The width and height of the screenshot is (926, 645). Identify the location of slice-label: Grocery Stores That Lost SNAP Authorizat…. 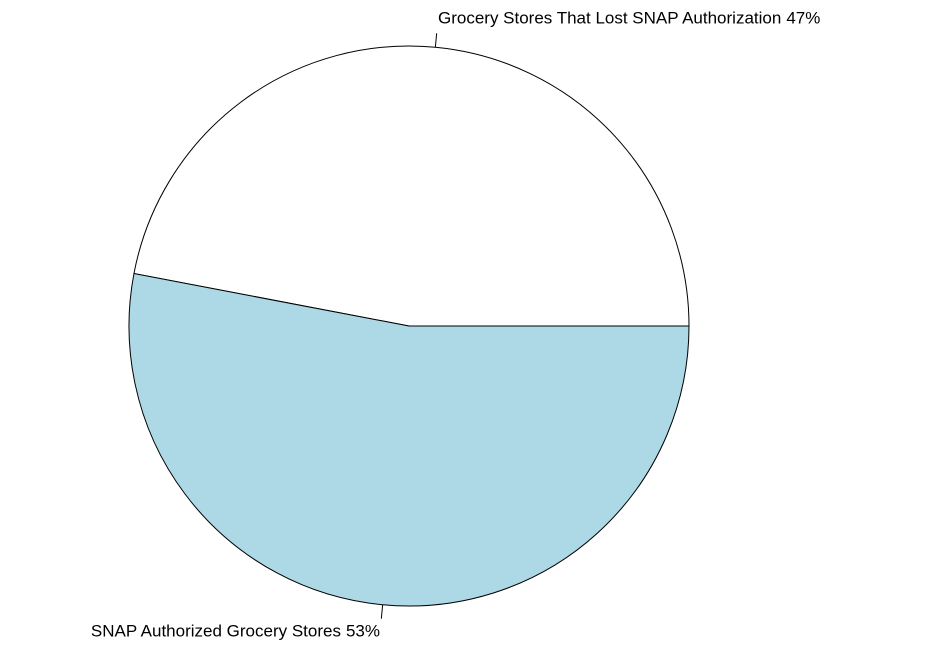
(629, 18).